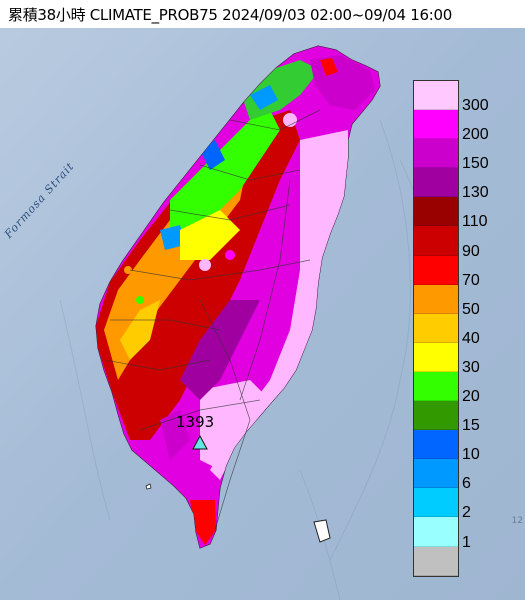 The height and width of the screenshot is (600, 525). Describe the element at coordinates (466, 542) in the screenshot. I see `legend-label: 1` at that location.